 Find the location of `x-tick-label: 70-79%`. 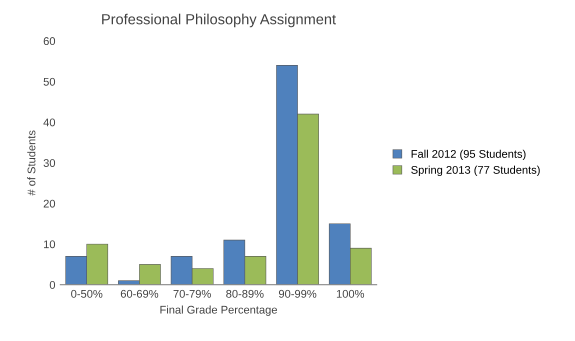

x-tick-label: 70-79% is located at coordinates (192, 294).